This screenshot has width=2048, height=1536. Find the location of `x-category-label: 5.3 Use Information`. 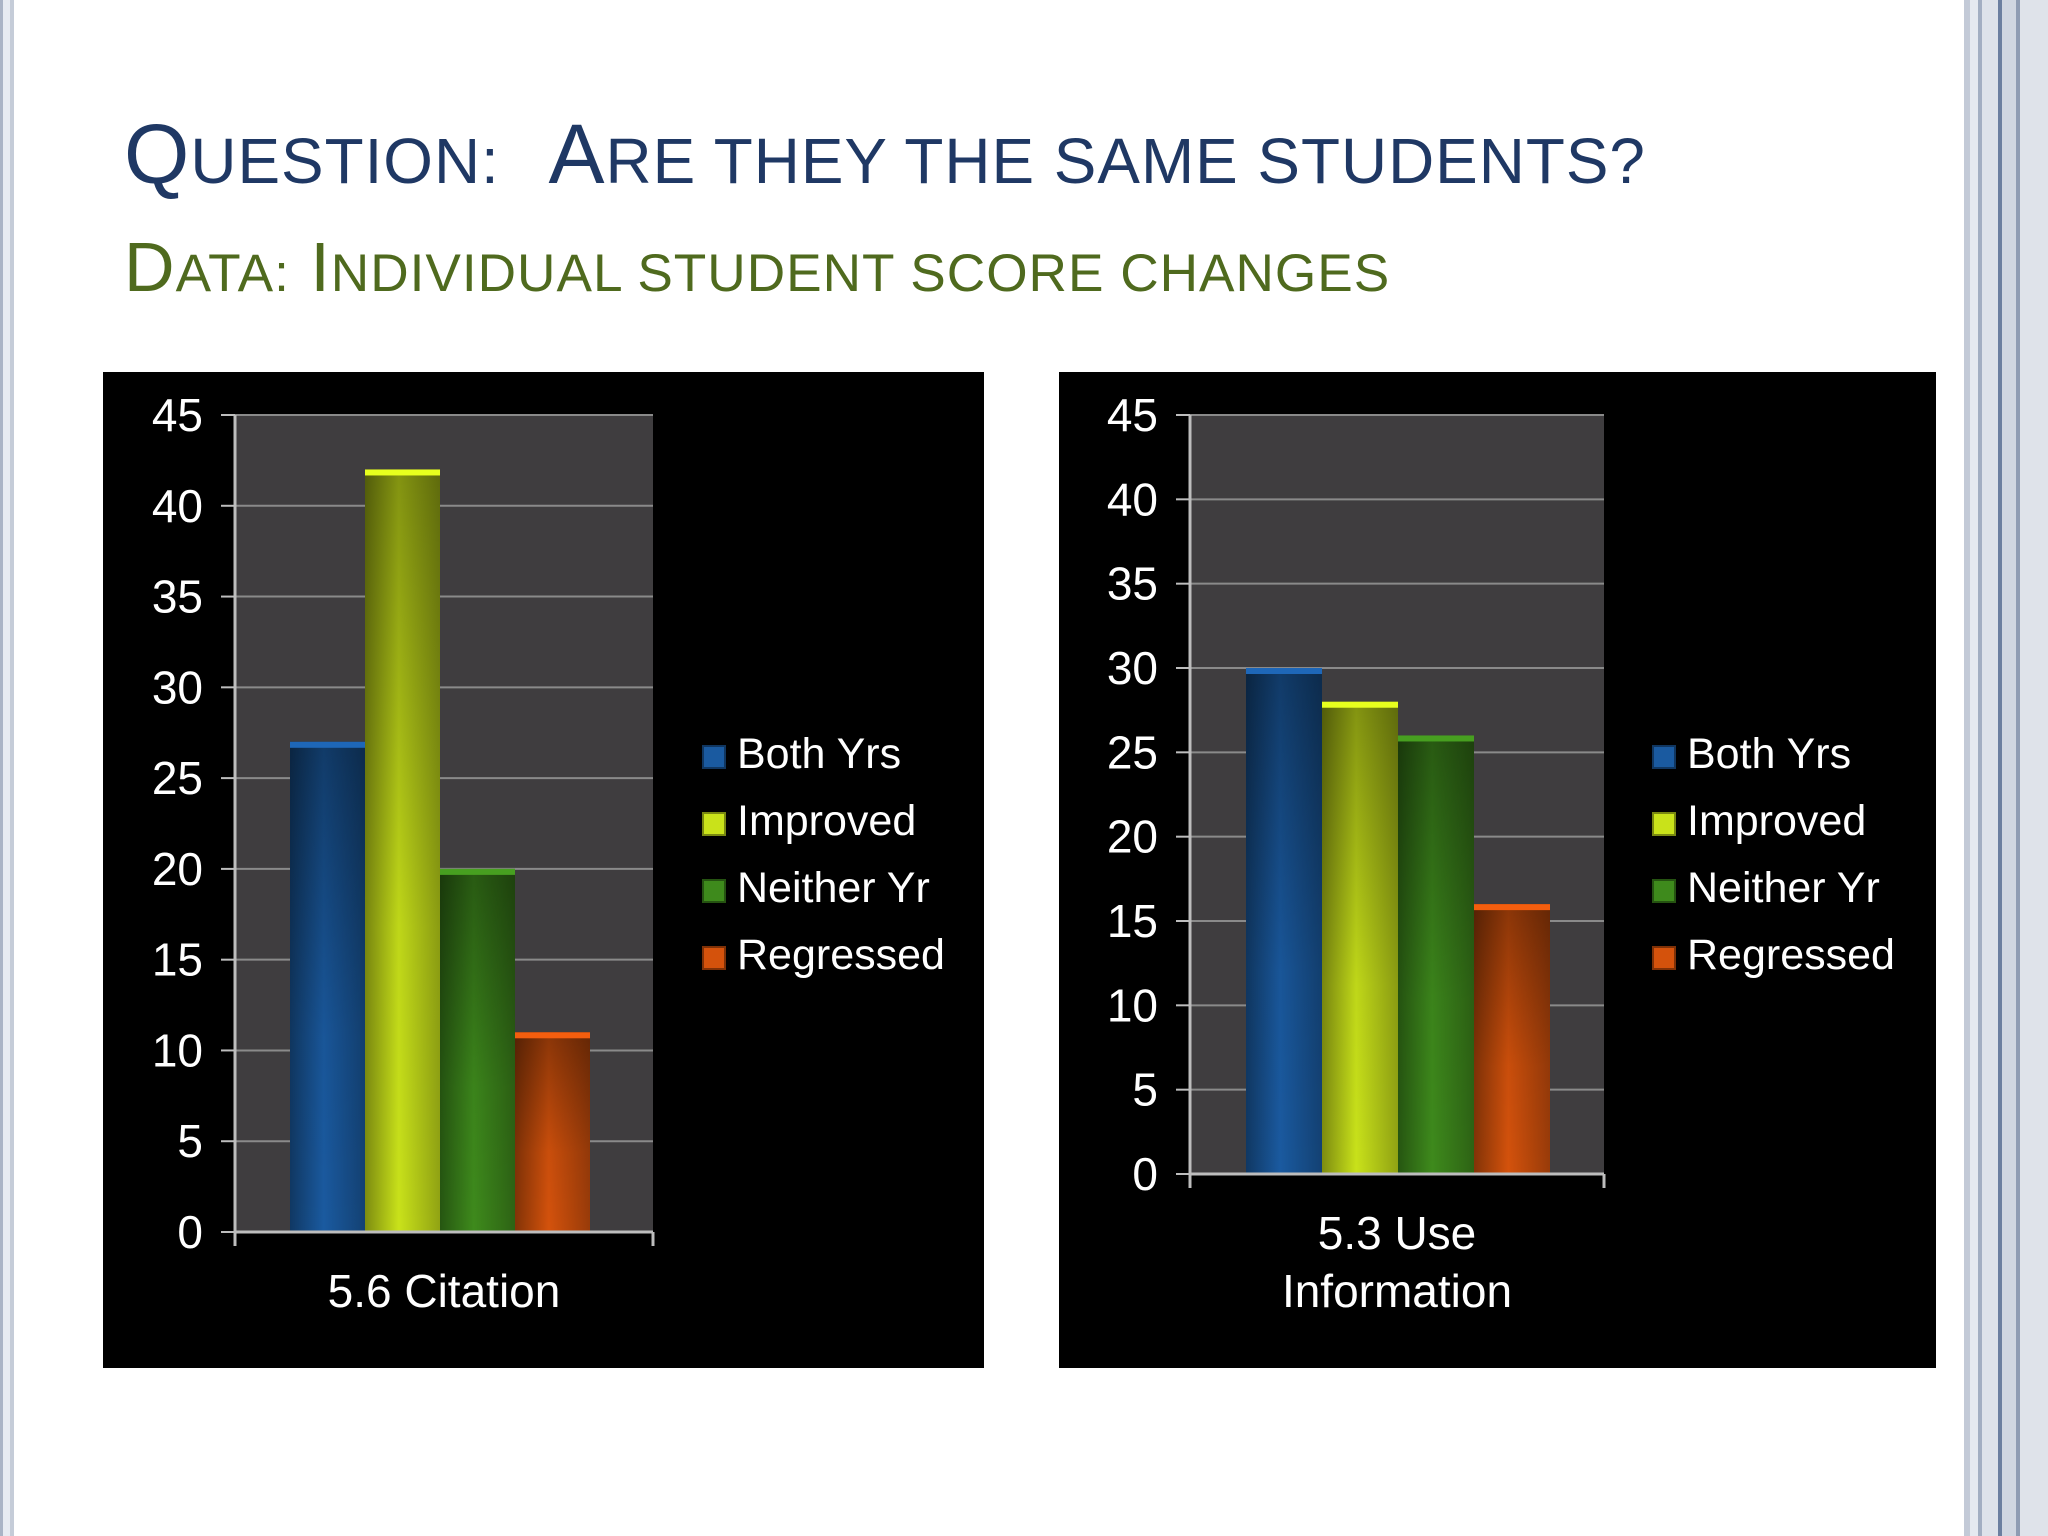

x-category-label: 5.3 Use Information is located at coordinates (1397, 1262).